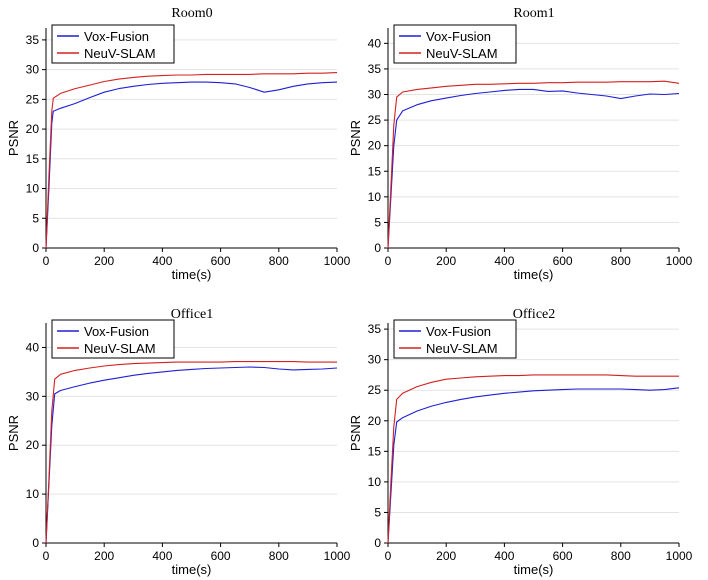 The image size is (708, 580). What do you see at coordinates (191, 13) in the screenshot?
I see `chart-title: Room0` at bounding box center [191, 13].